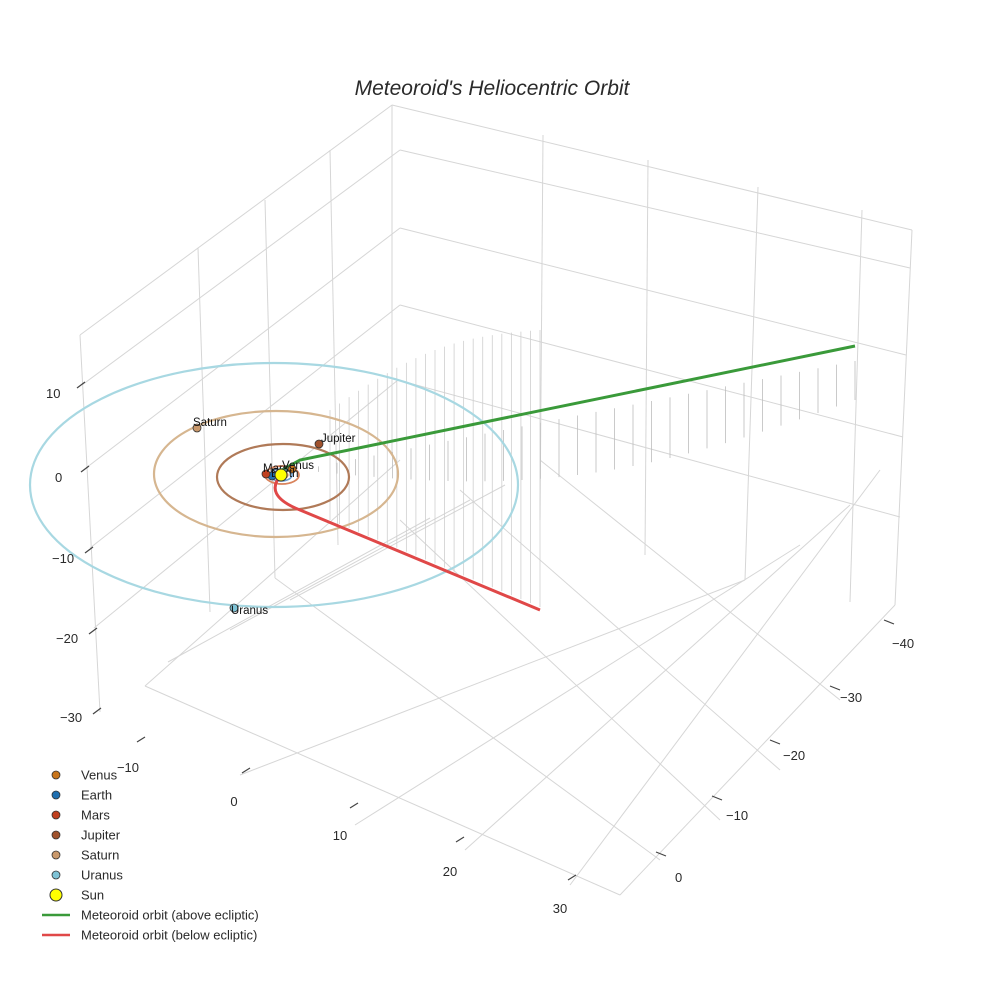 This screenshot has width=984, height=984. I want to click on jupiter-orbit, so click(283, 477).